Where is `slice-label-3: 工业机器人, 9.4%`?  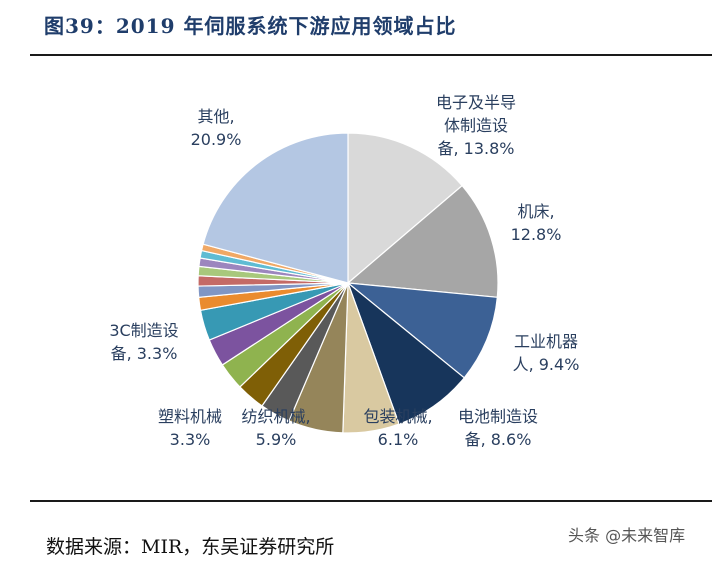 slice-label-3: 工业机器人, 9.4% is located at coordinates (546, 353).